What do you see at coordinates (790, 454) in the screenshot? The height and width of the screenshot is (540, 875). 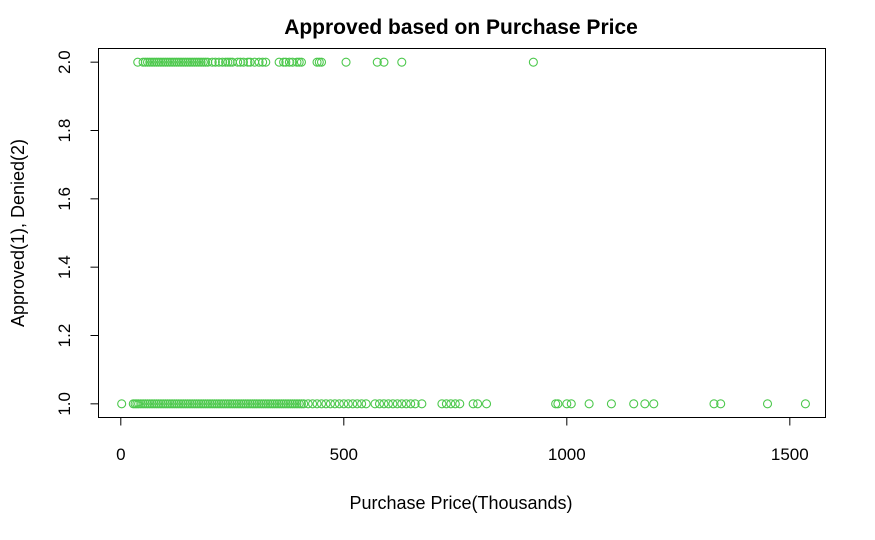 I see `x-tick-label: 1500` at bounding box center [790, 454].